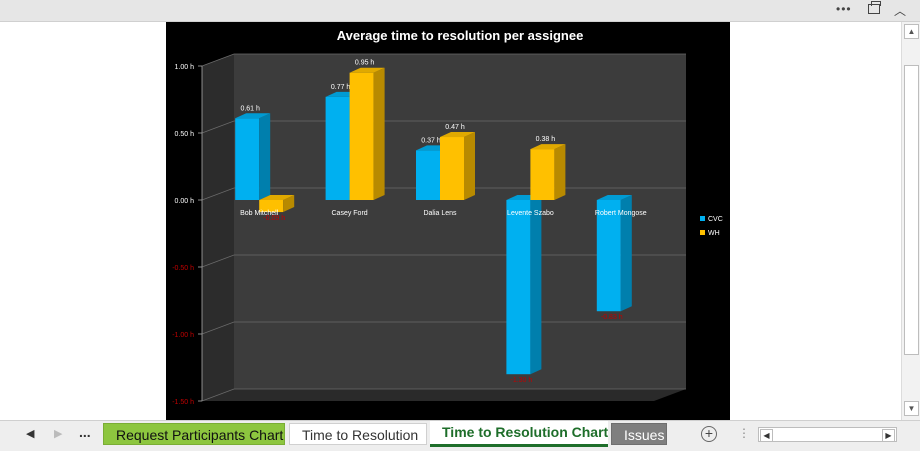  Describe the element at coordinates (612, 317) in the screenshot. I see `data-label: -0.83 h` at that location.